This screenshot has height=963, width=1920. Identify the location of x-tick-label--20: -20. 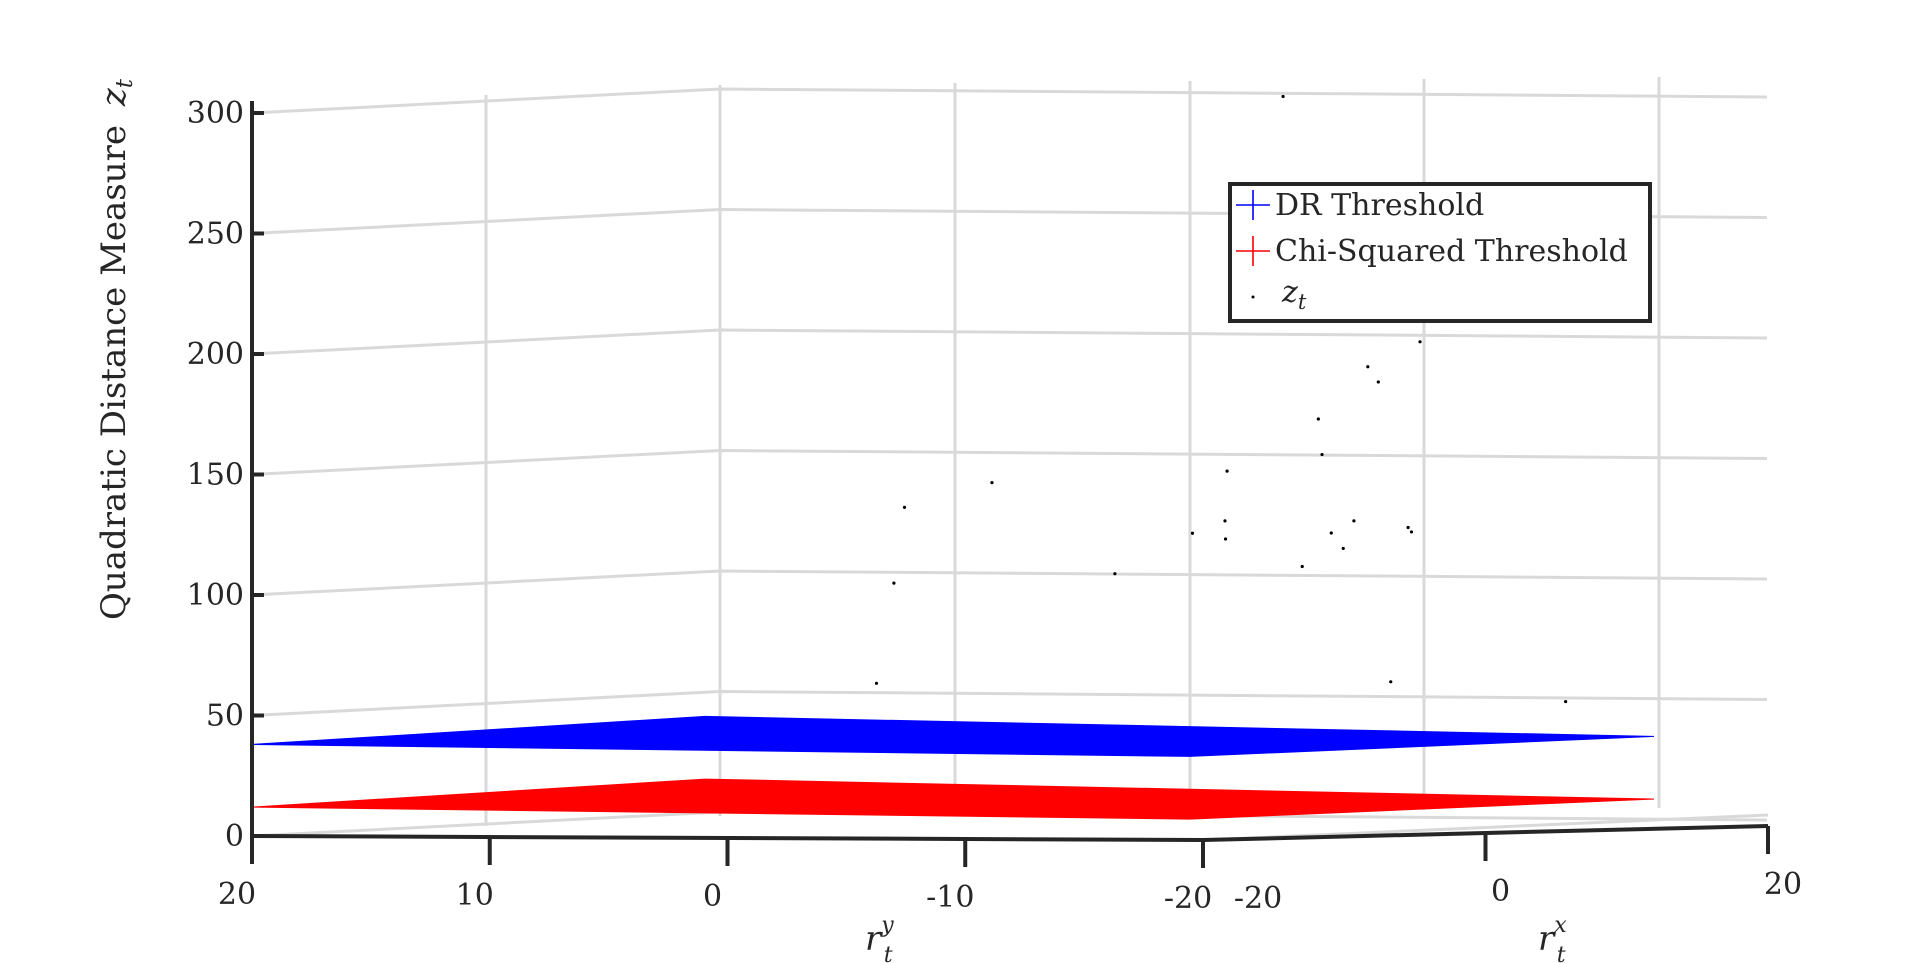
(1258, 898).